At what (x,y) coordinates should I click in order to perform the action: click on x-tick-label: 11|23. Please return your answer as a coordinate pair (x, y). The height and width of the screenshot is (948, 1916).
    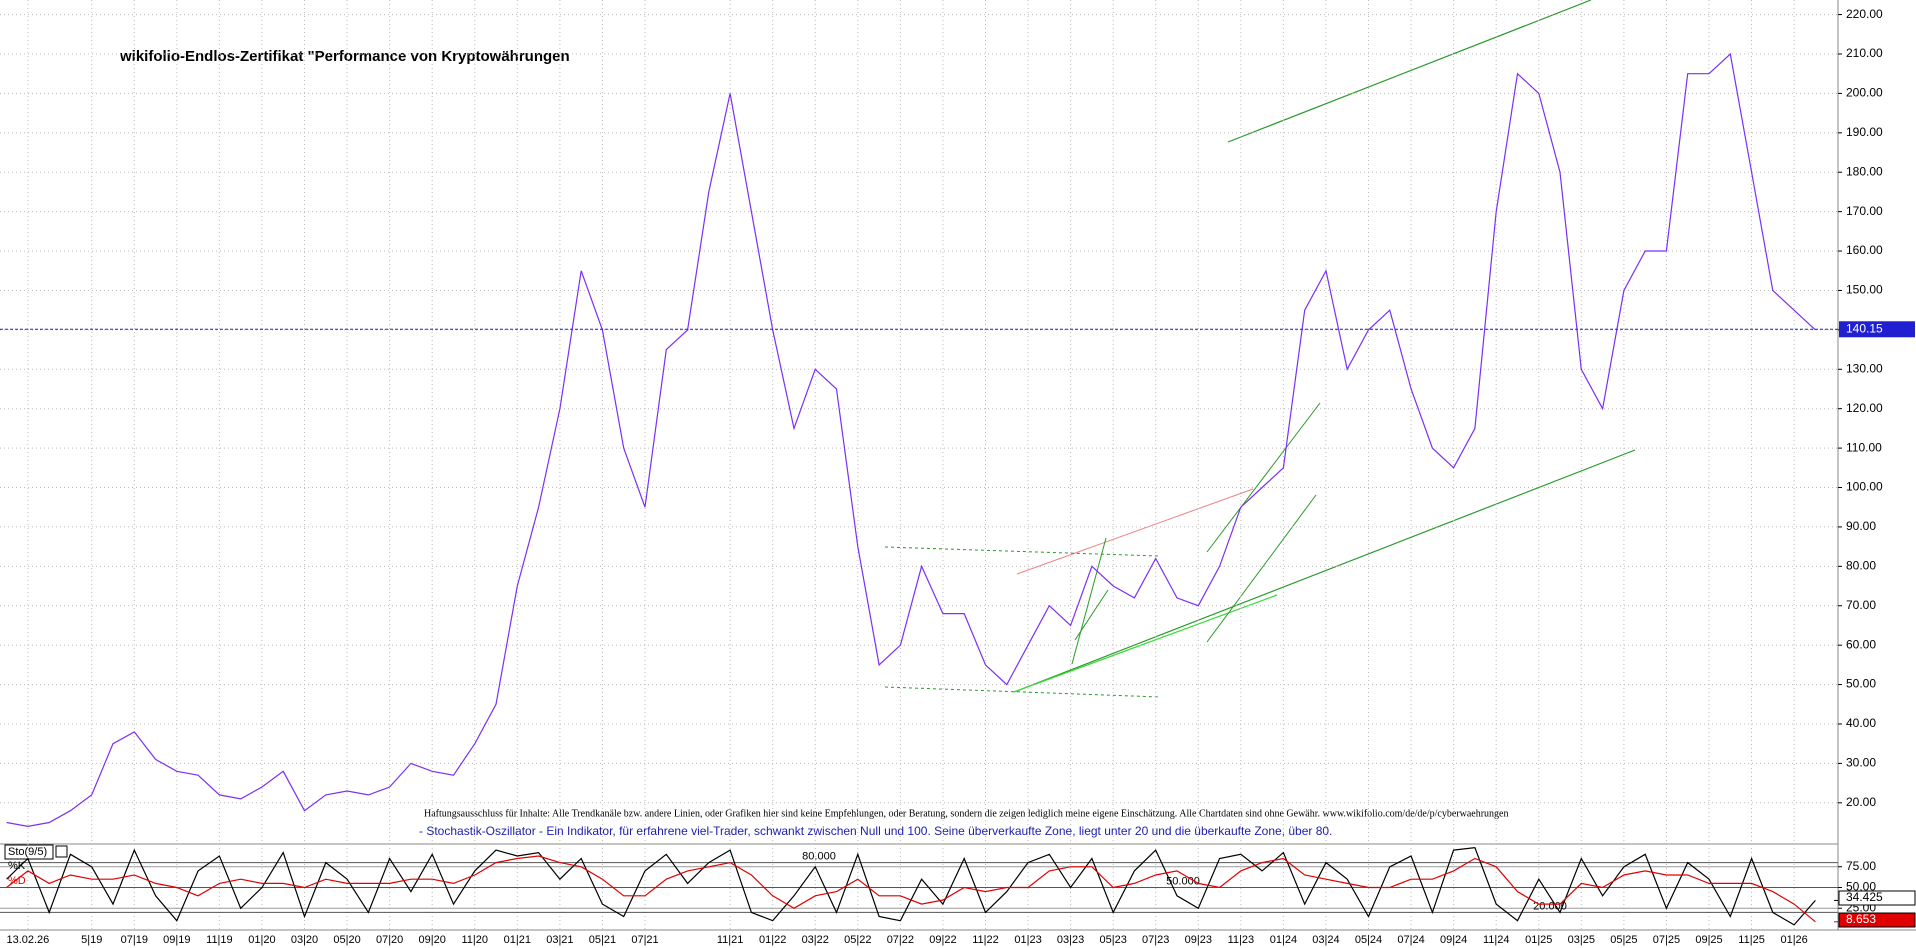
    Looking at the image, I should click on (1241, 940).